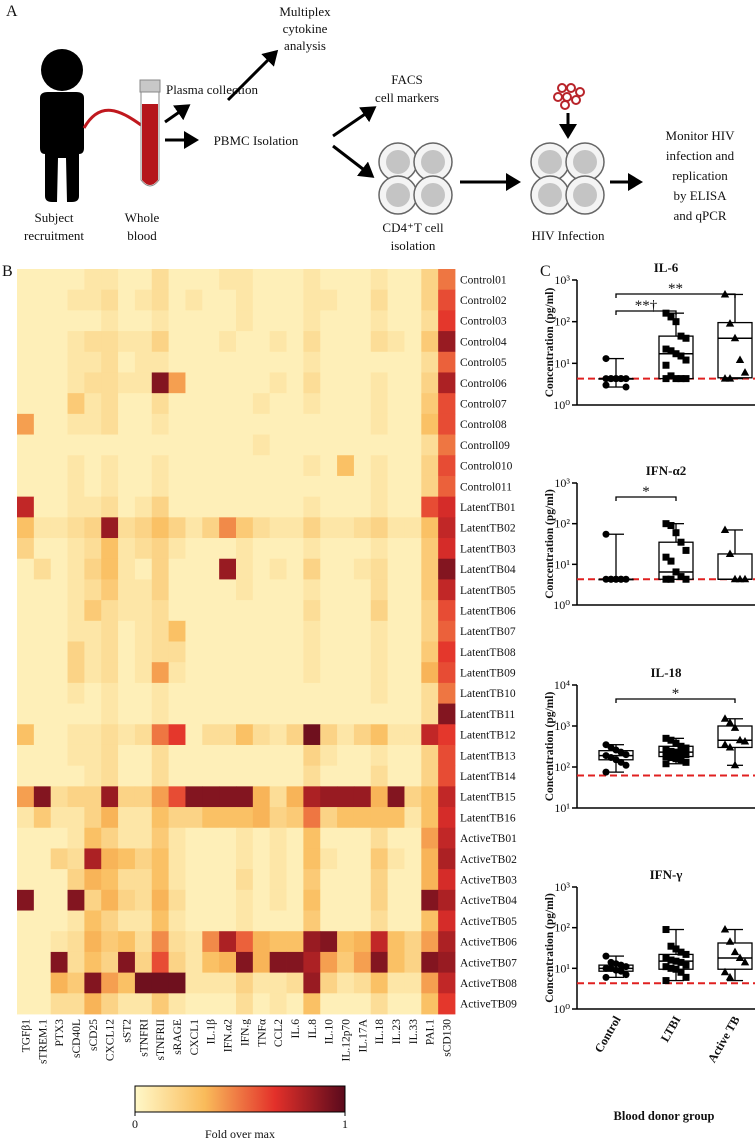 This screenshot has width=755, height=1143. Describe the element at coordinates (488, 591) in the screenshot. I see `row-label: LatentTB05` at that location.